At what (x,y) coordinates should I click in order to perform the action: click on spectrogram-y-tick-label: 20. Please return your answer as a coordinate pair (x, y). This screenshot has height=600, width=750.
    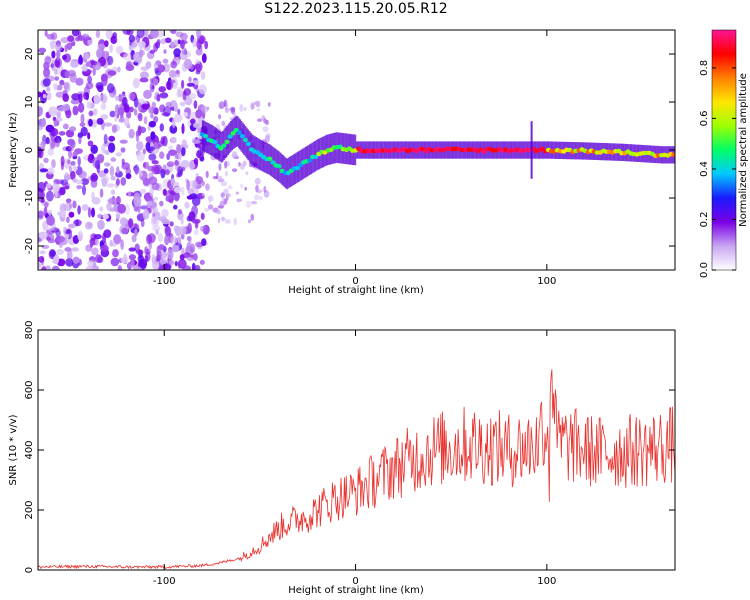
    Looking at the image, I should click on (29, 54).